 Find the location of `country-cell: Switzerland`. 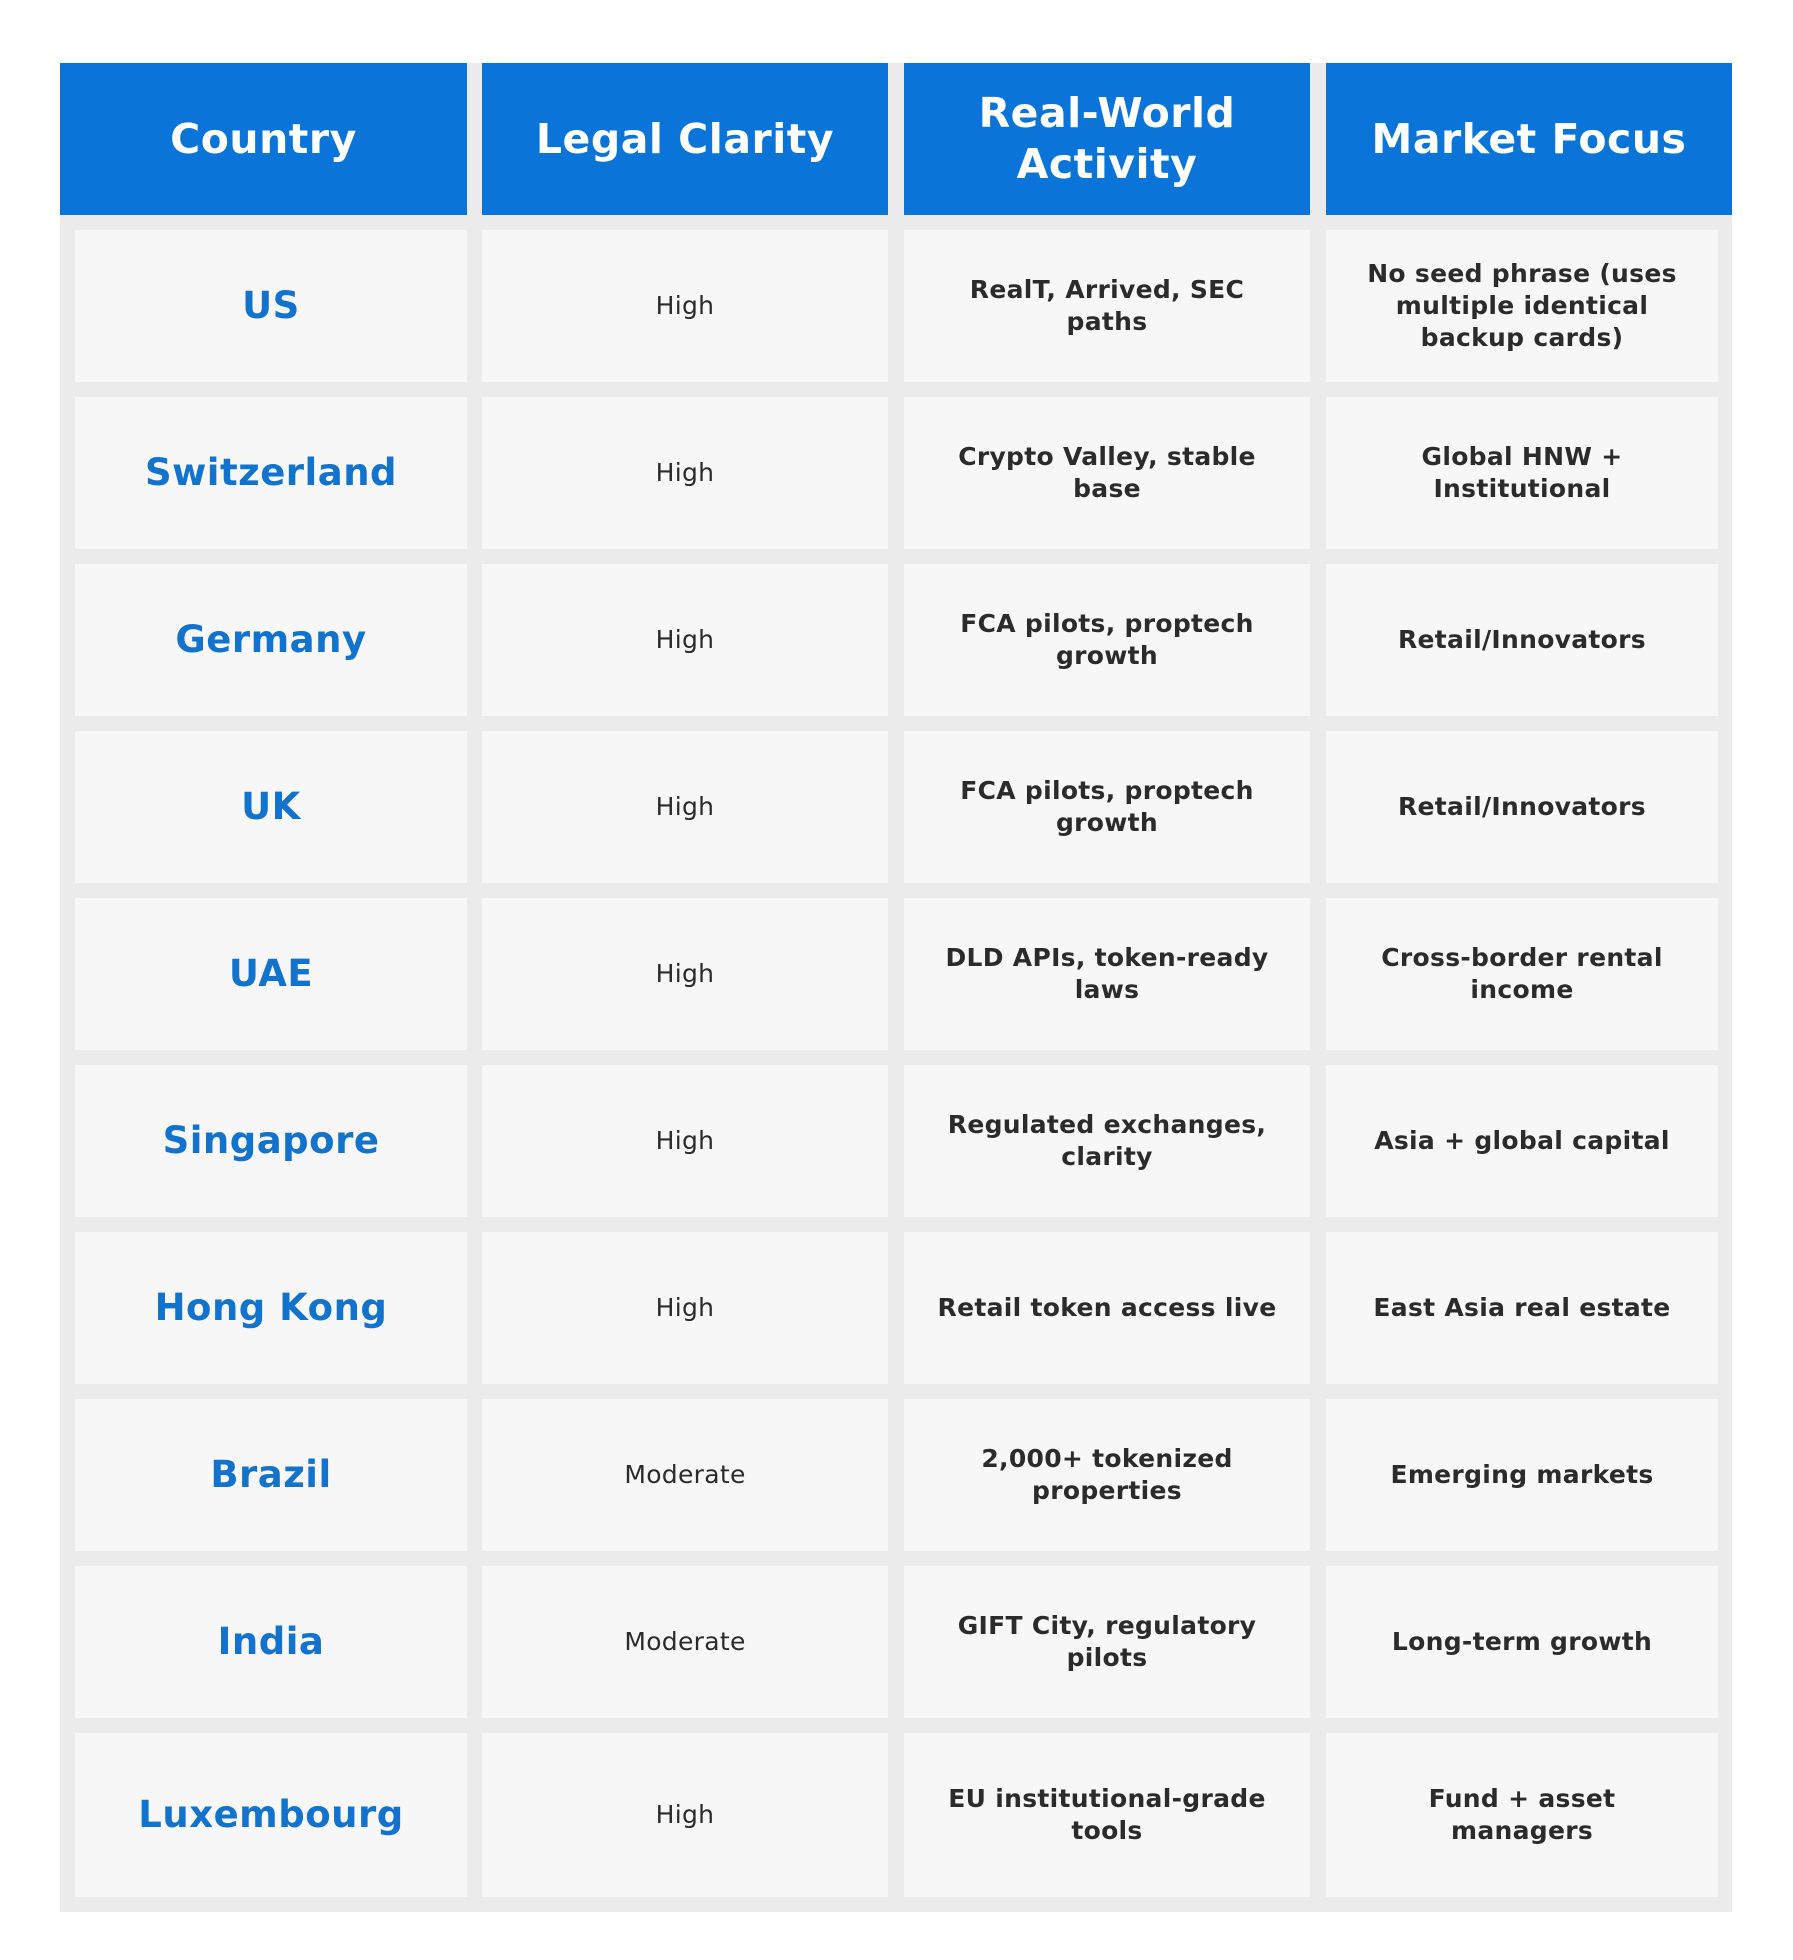

country-cell: Switzerland is located at coordinates (271, 473).